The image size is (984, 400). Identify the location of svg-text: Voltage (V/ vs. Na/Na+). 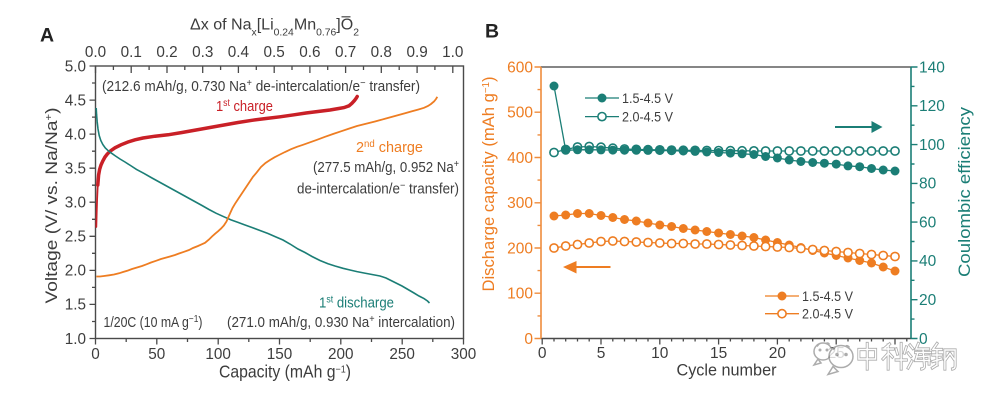
(51, 206).